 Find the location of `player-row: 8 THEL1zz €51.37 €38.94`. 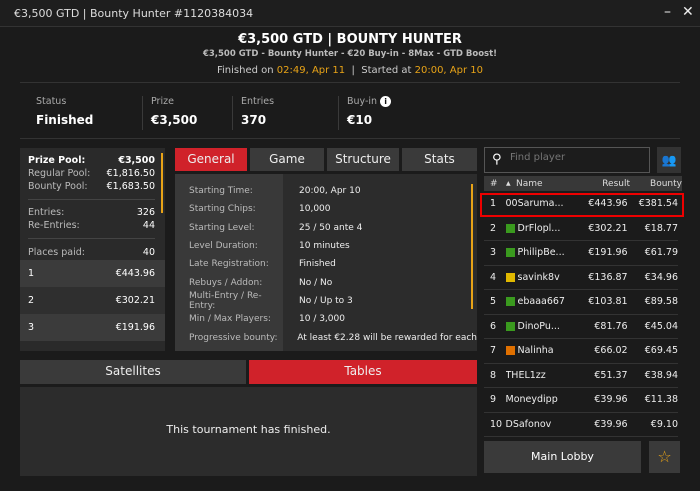

player-row: 8 THEL1zz €51.37 €38.94 is located at coordinates (581, 376).